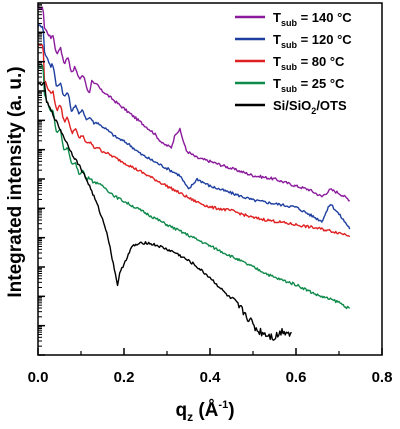  I want to click on x-axis-label: qz (Å-1), so click(204, 411).